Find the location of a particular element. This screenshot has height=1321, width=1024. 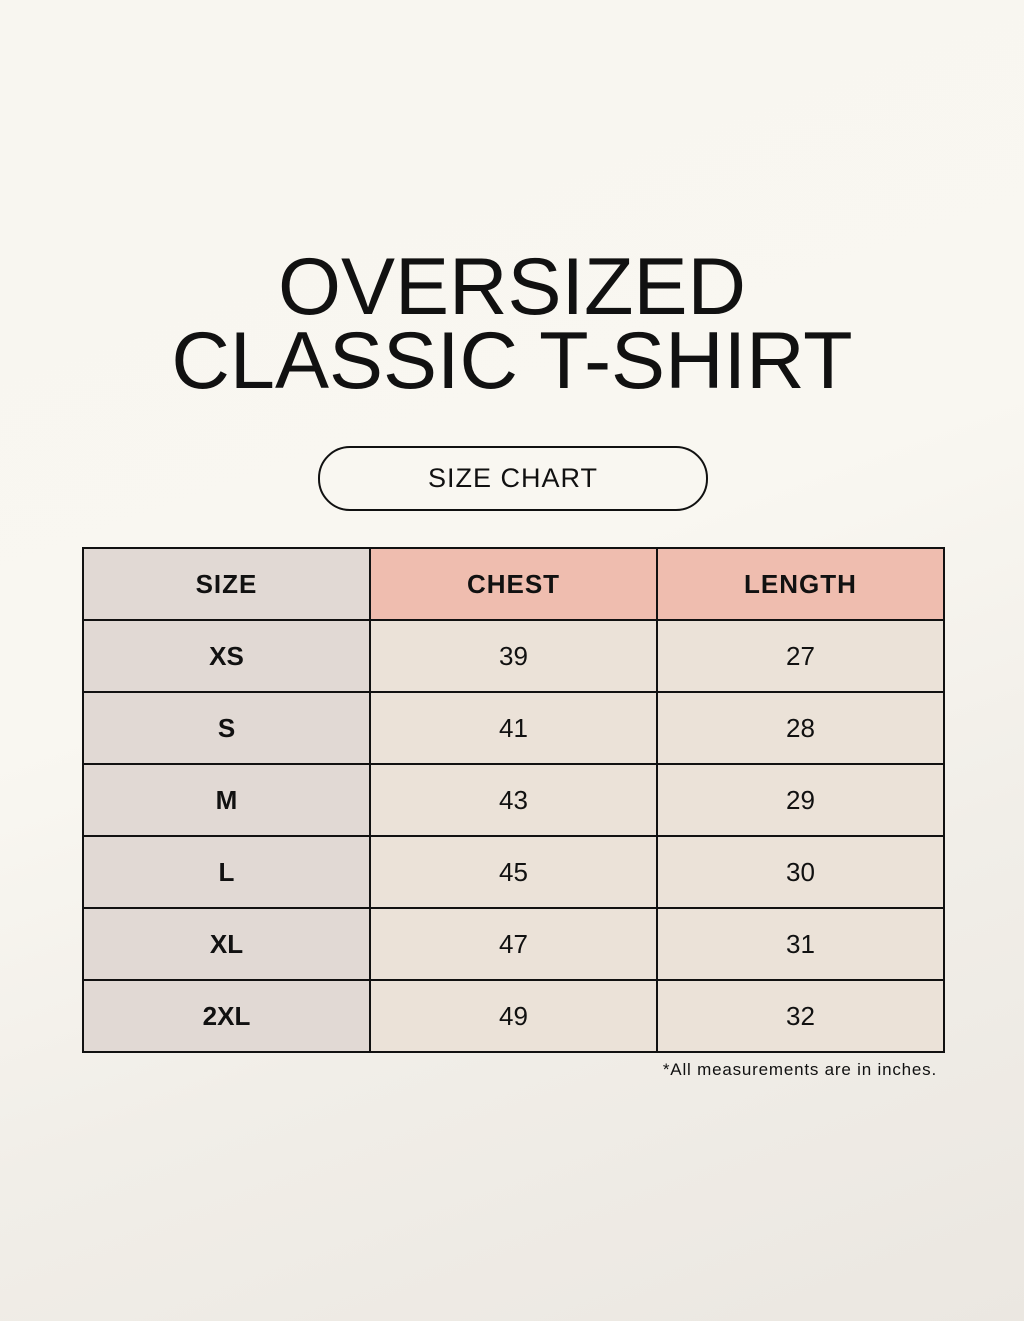

size-cell: 2XL is located at coordinates (226, 1016).